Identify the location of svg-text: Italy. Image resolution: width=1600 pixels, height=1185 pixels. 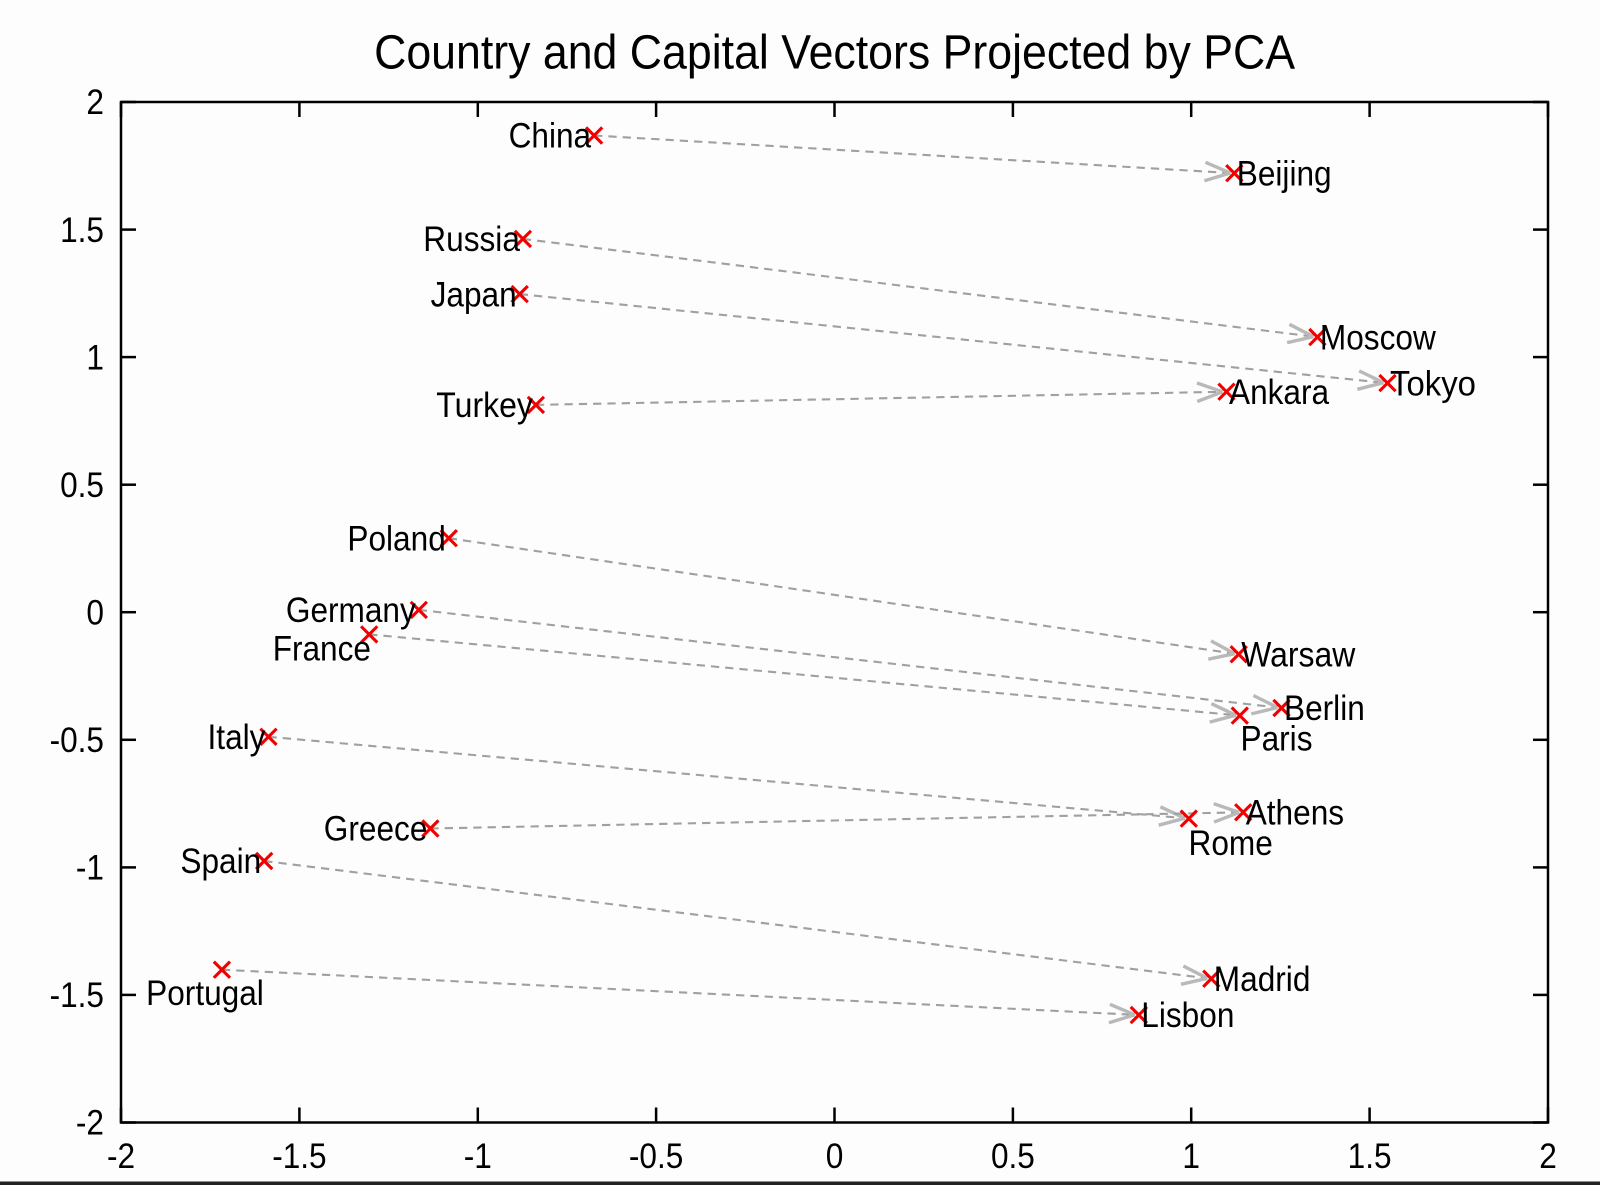
(237, 737).